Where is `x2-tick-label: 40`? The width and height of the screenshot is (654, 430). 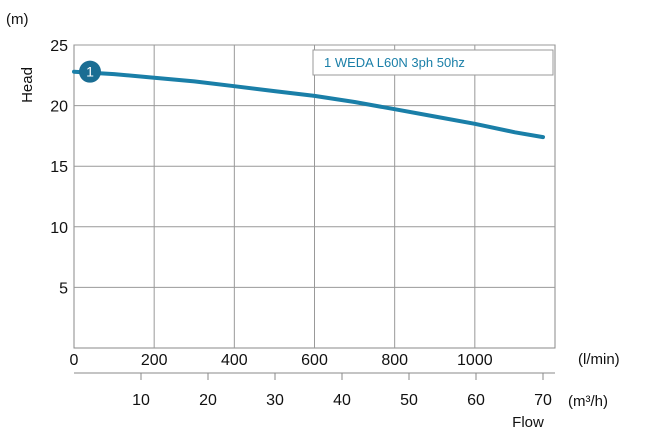
x2-tick-label: 40 is located at coordinates (342, 400).